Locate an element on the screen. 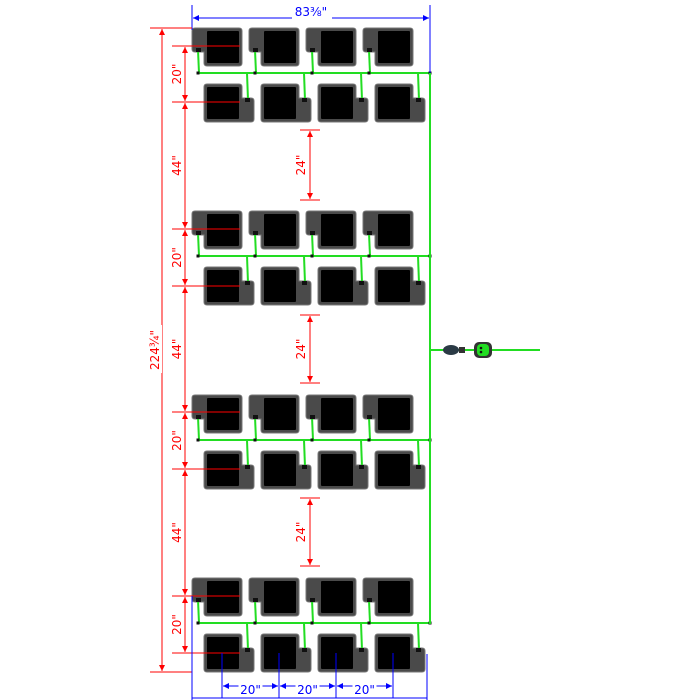 The width and height of the screenshot is (700, 700). valve-handle is located at coordinates (483, 350).